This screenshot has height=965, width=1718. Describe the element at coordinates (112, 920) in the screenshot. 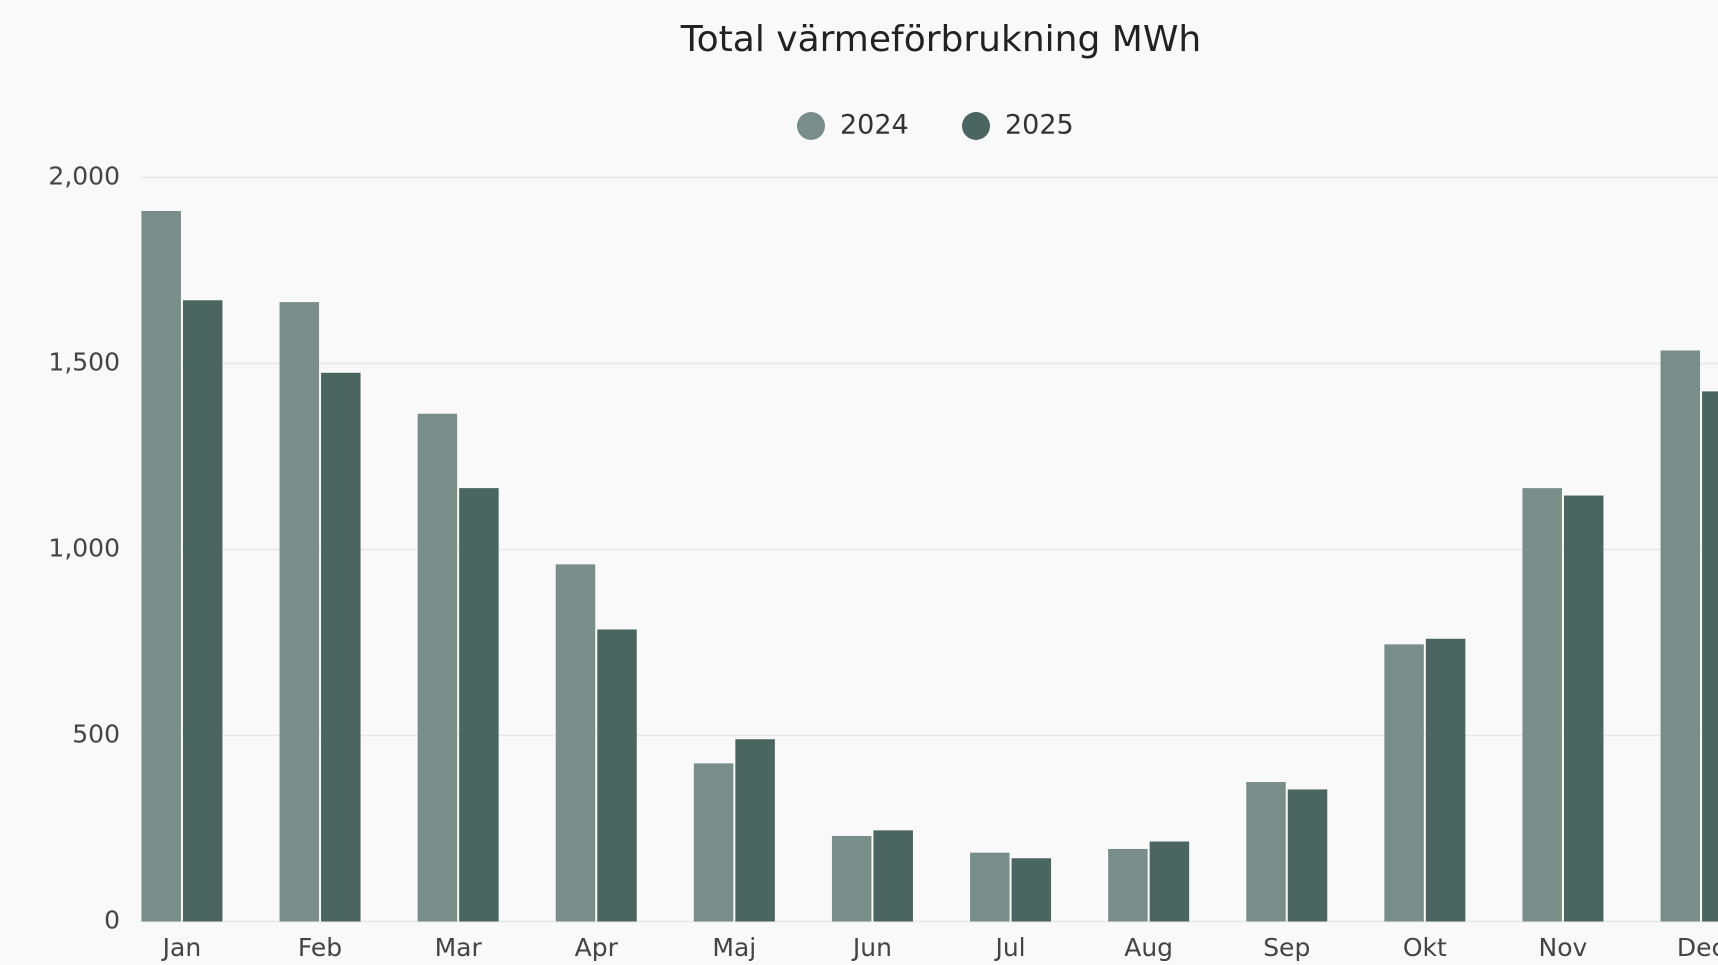

I see `y-tick-label: 0` at that location.